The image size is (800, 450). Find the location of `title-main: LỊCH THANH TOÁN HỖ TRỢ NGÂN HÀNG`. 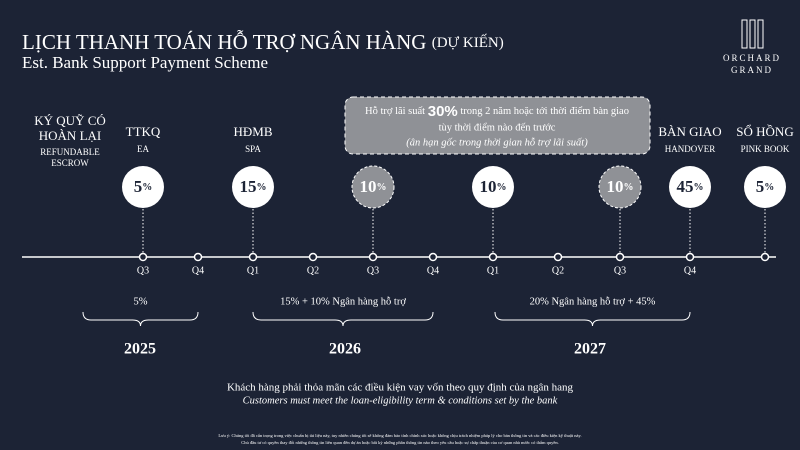

title-main: LỊCH THANH TOÁN HỖ TRỢ NGÂN HÀNG is located at coordinates (224, 42).